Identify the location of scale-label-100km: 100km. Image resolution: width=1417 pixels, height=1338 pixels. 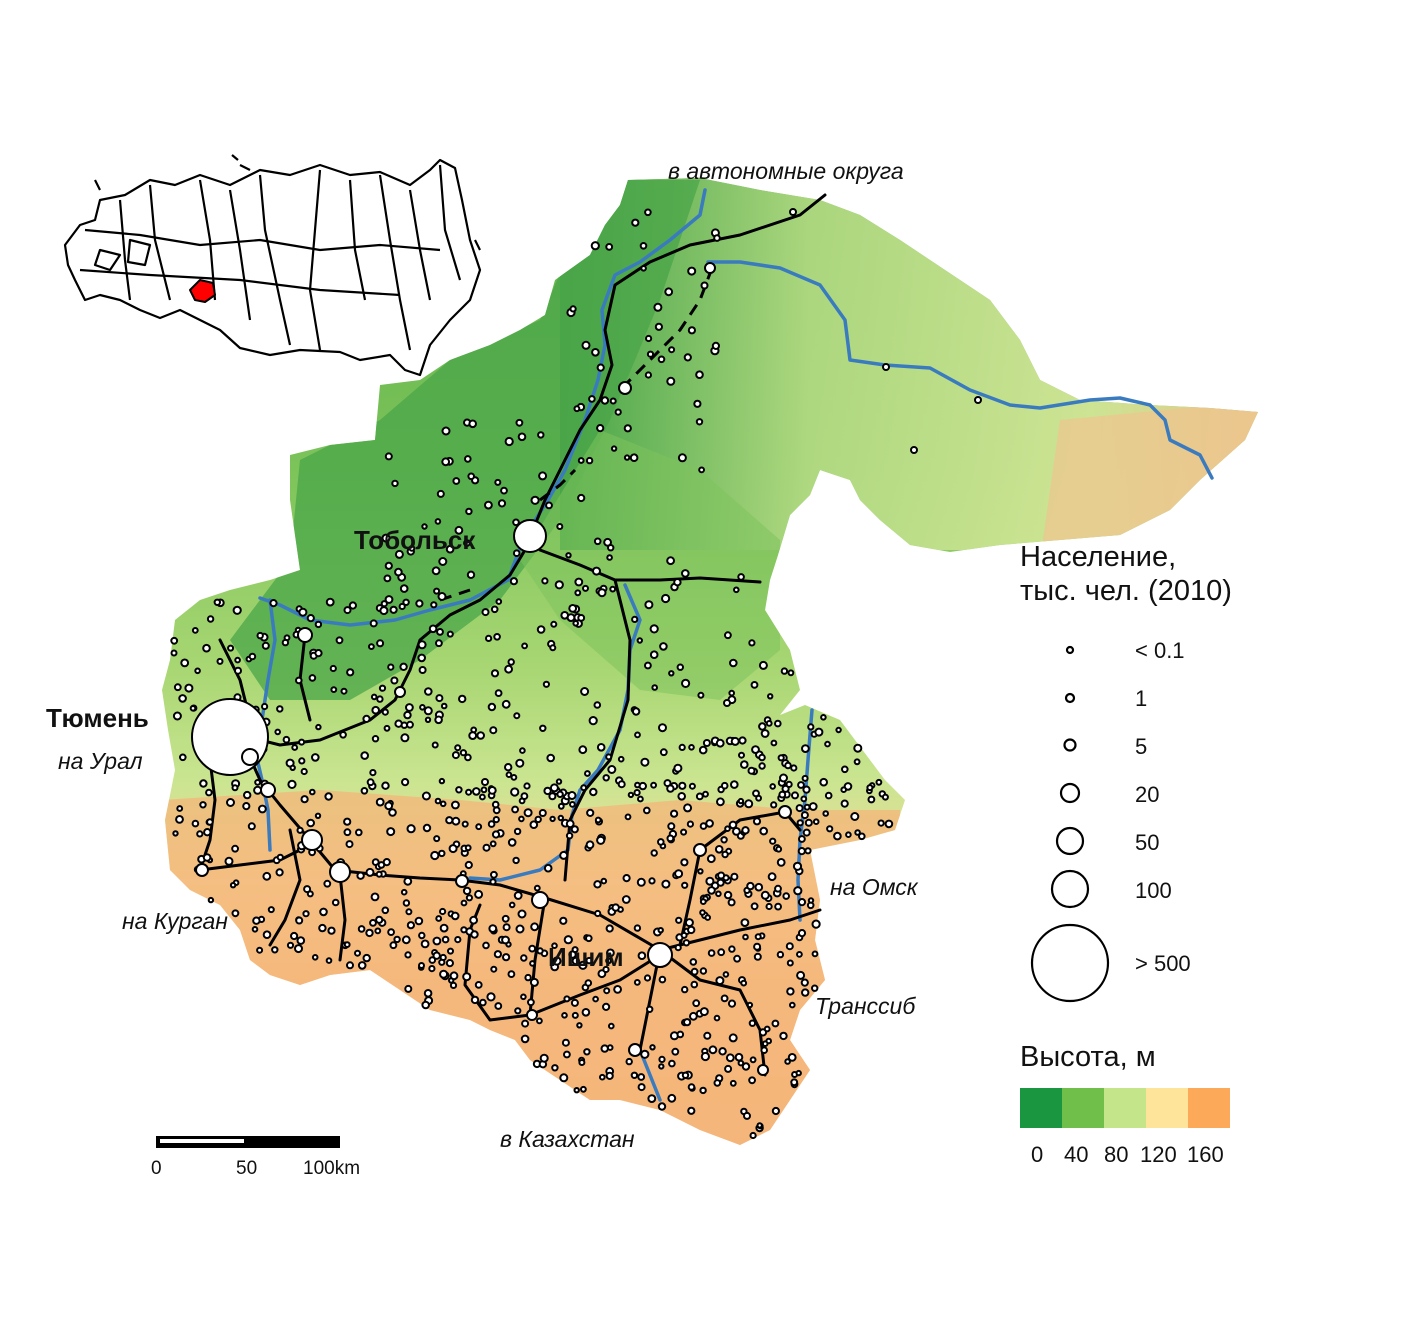
(332, 1168).